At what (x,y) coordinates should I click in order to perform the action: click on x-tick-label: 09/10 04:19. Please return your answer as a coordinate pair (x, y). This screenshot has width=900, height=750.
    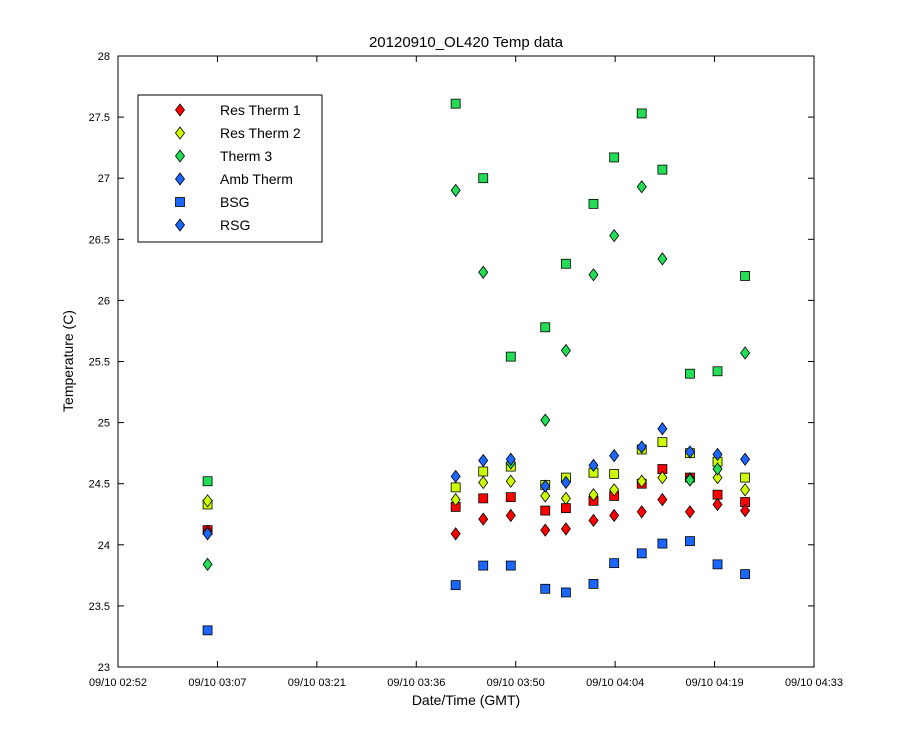
    Looking at the image, I should click on (715, 683).